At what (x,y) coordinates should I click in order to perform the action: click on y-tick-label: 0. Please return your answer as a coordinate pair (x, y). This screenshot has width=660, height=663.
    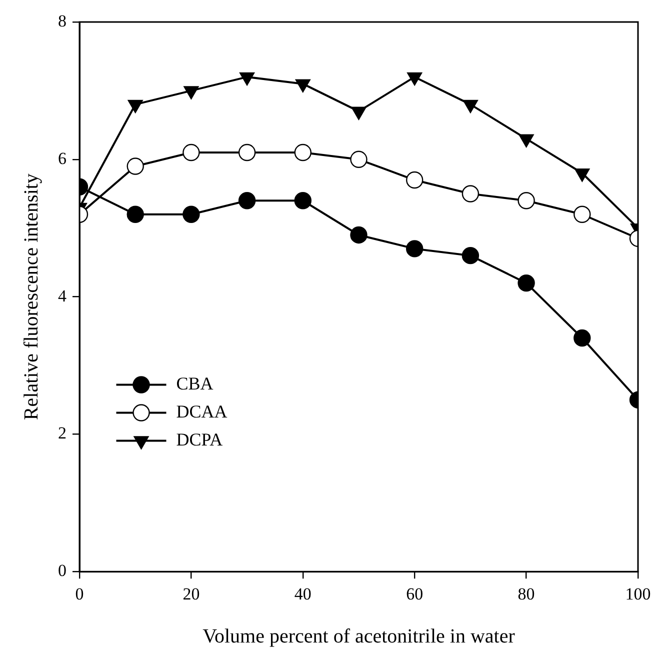
    Looking at the image, I should click on (62, 570).